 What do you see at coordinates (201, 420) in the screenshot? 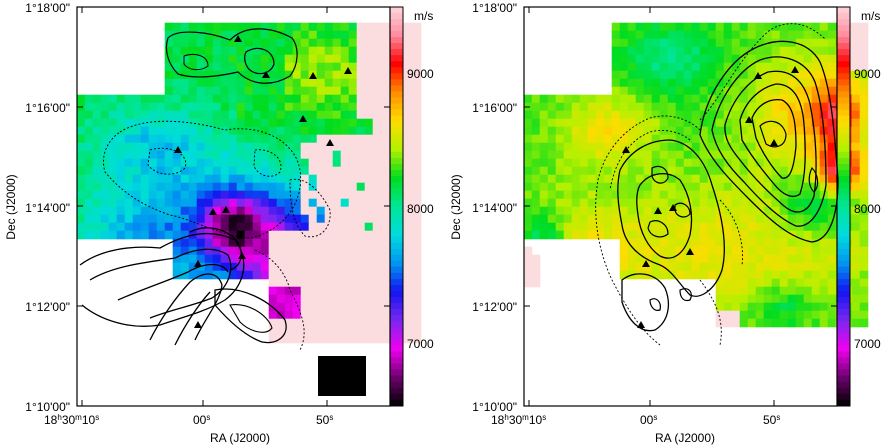
I see `left-xtick-2: 00s` at bounding box center [201, 420].